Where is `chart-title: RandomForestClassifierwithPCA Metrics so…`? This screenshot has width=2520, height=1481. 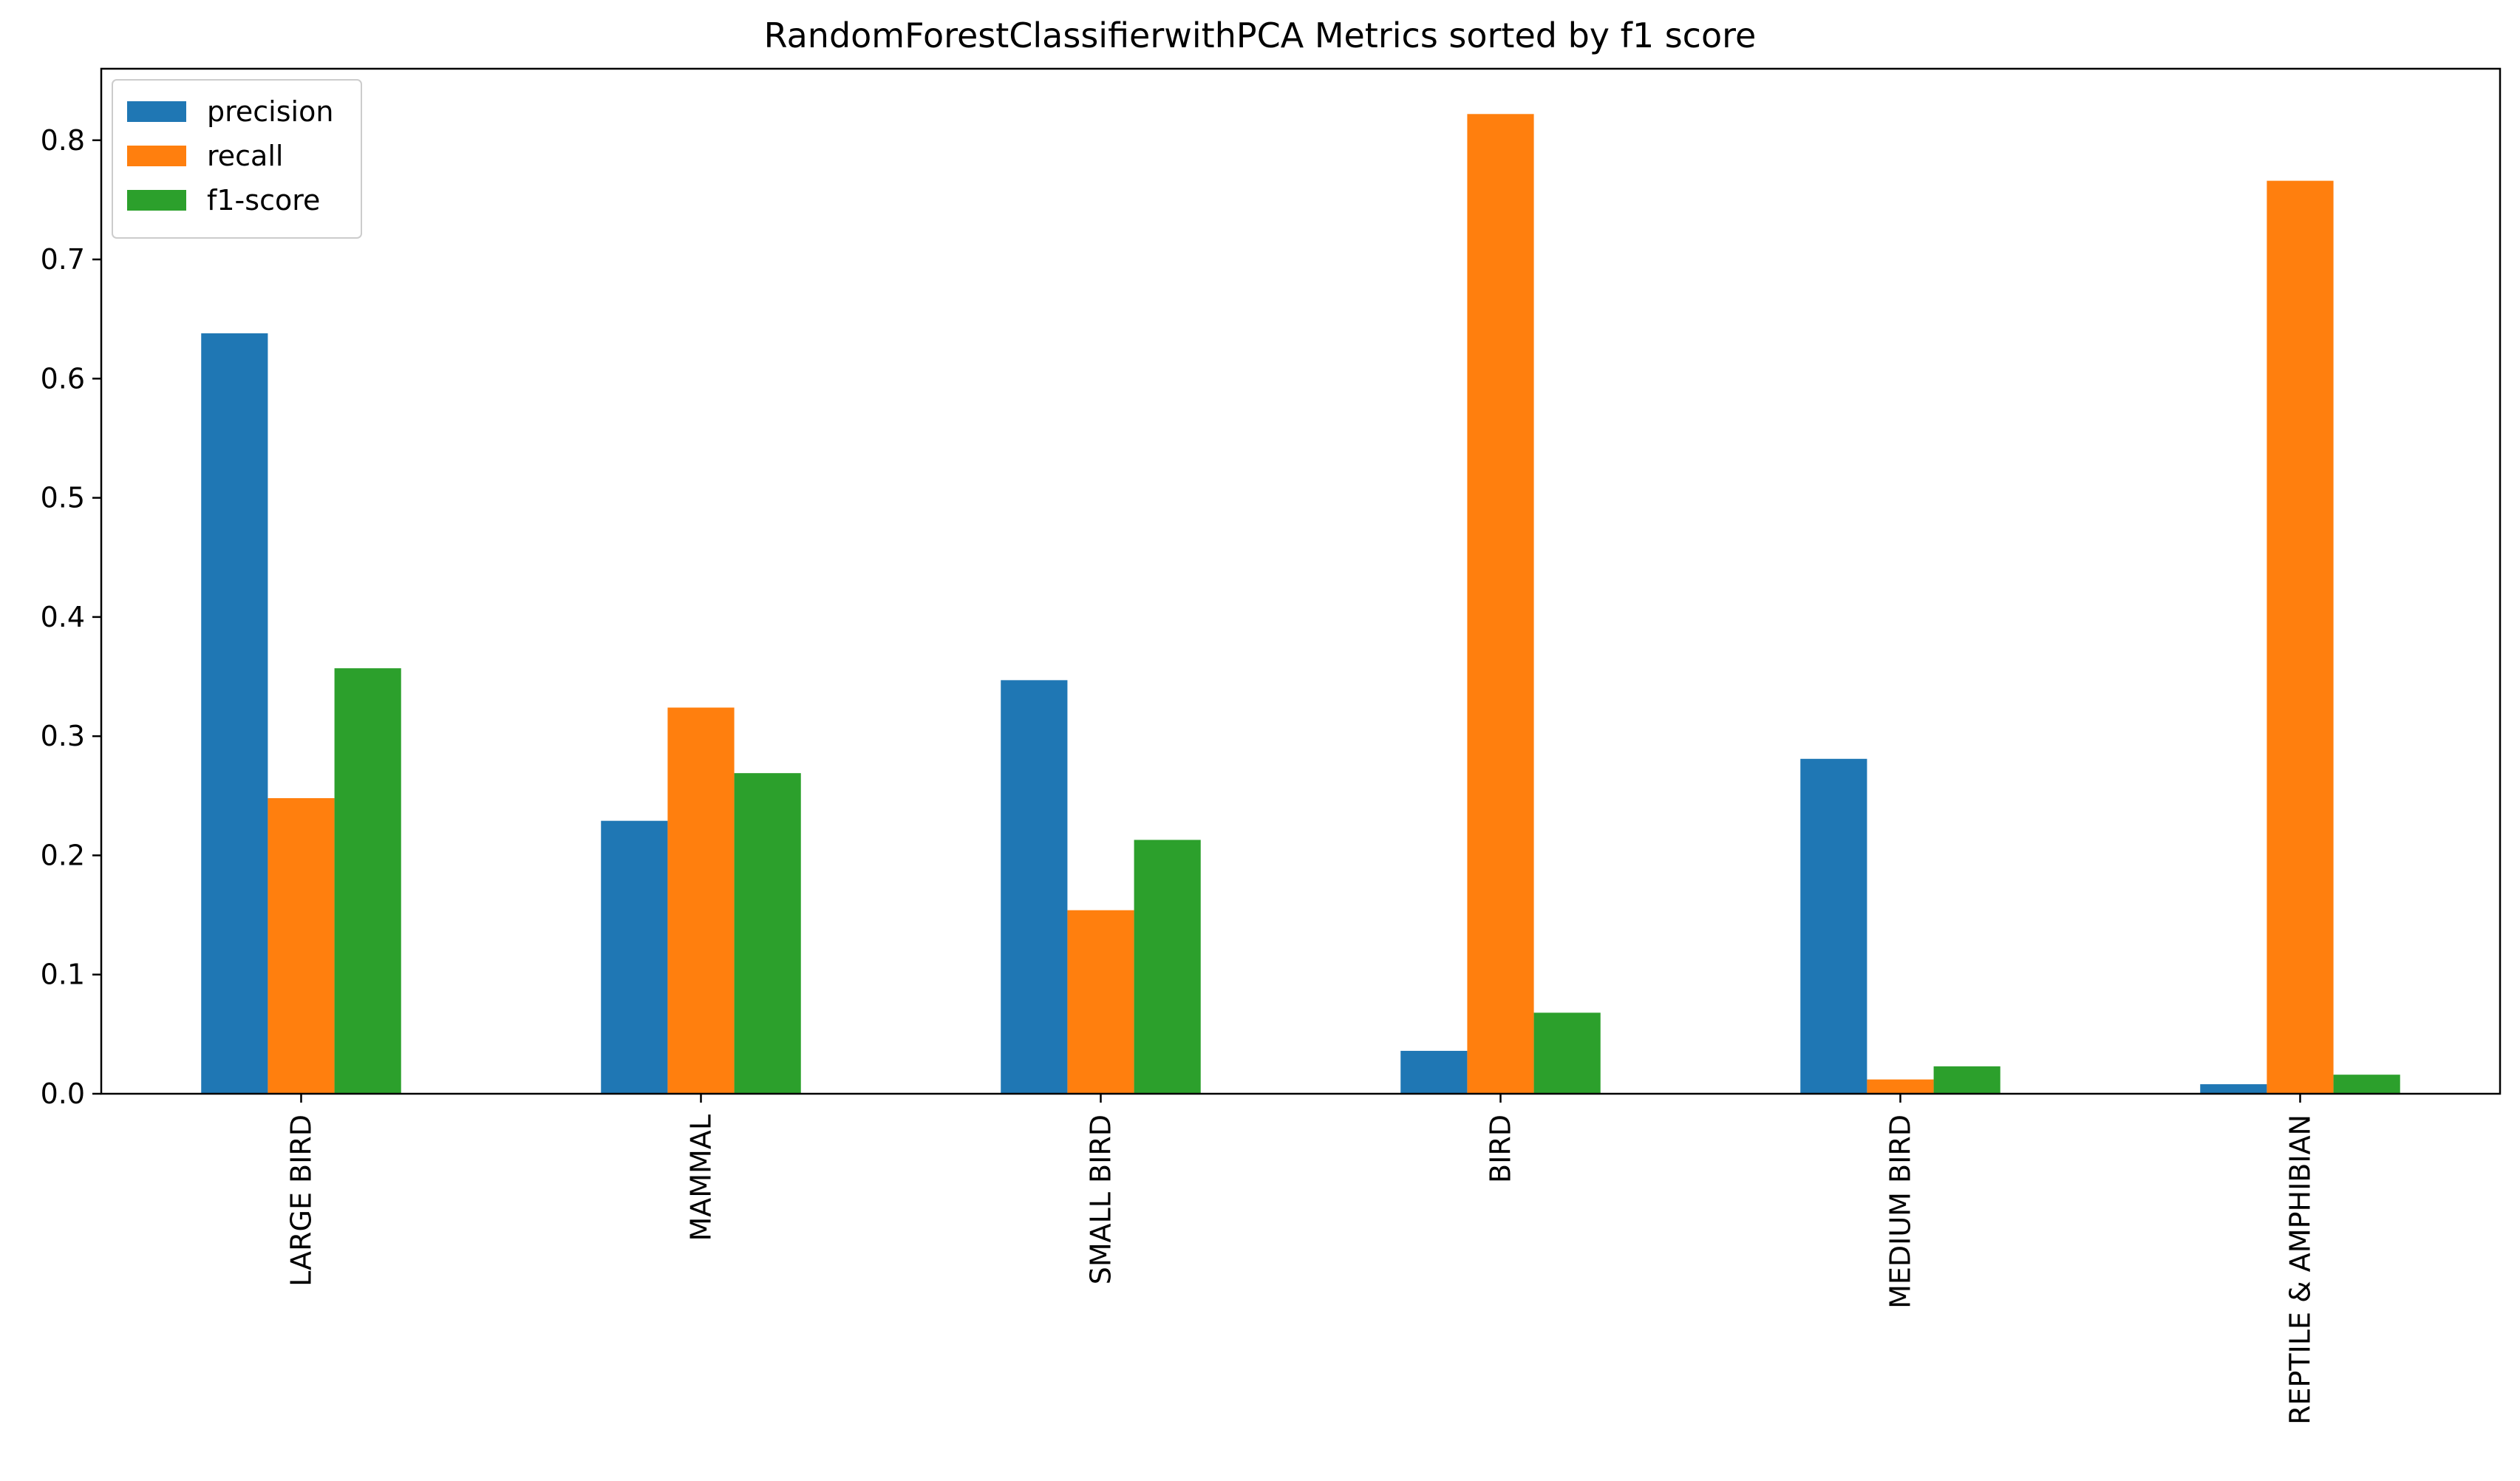 chart-title: RandomForestClassifierwithPCA Metrics so… is located at coordinates (1261, 35).